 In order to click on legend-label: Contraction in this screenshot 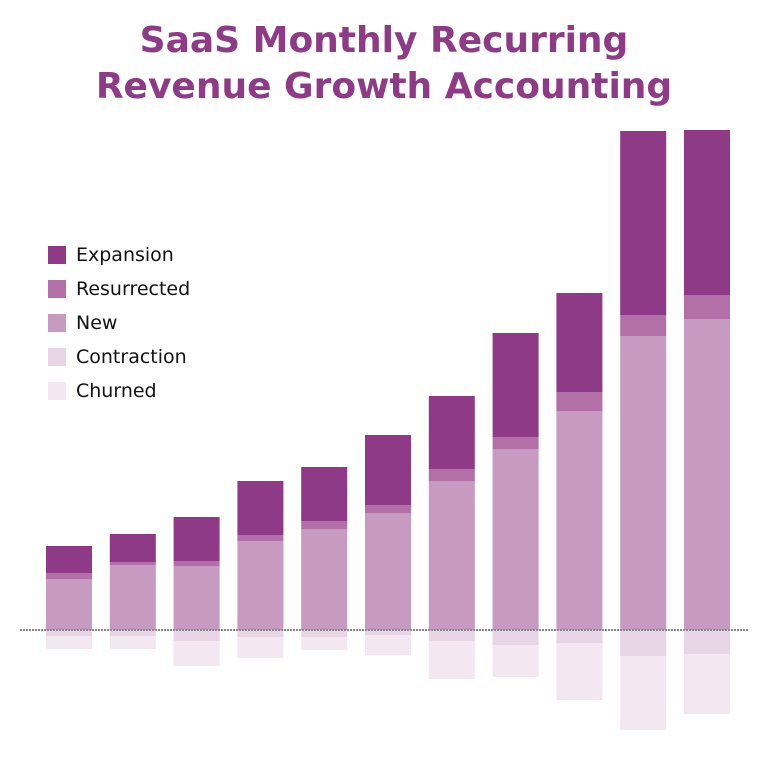, I will do `click(131, 357)`.